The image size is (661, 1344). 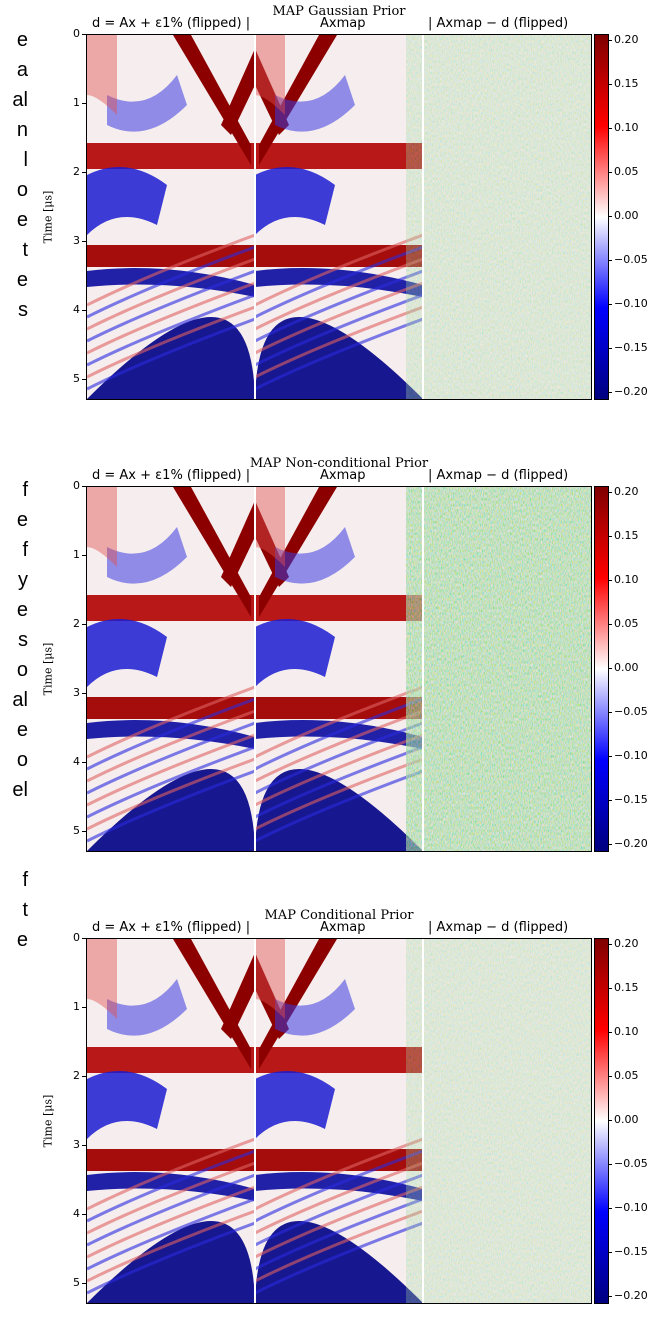 I want to click on clipped-text-fragment: y, so click(x=23, y=580).